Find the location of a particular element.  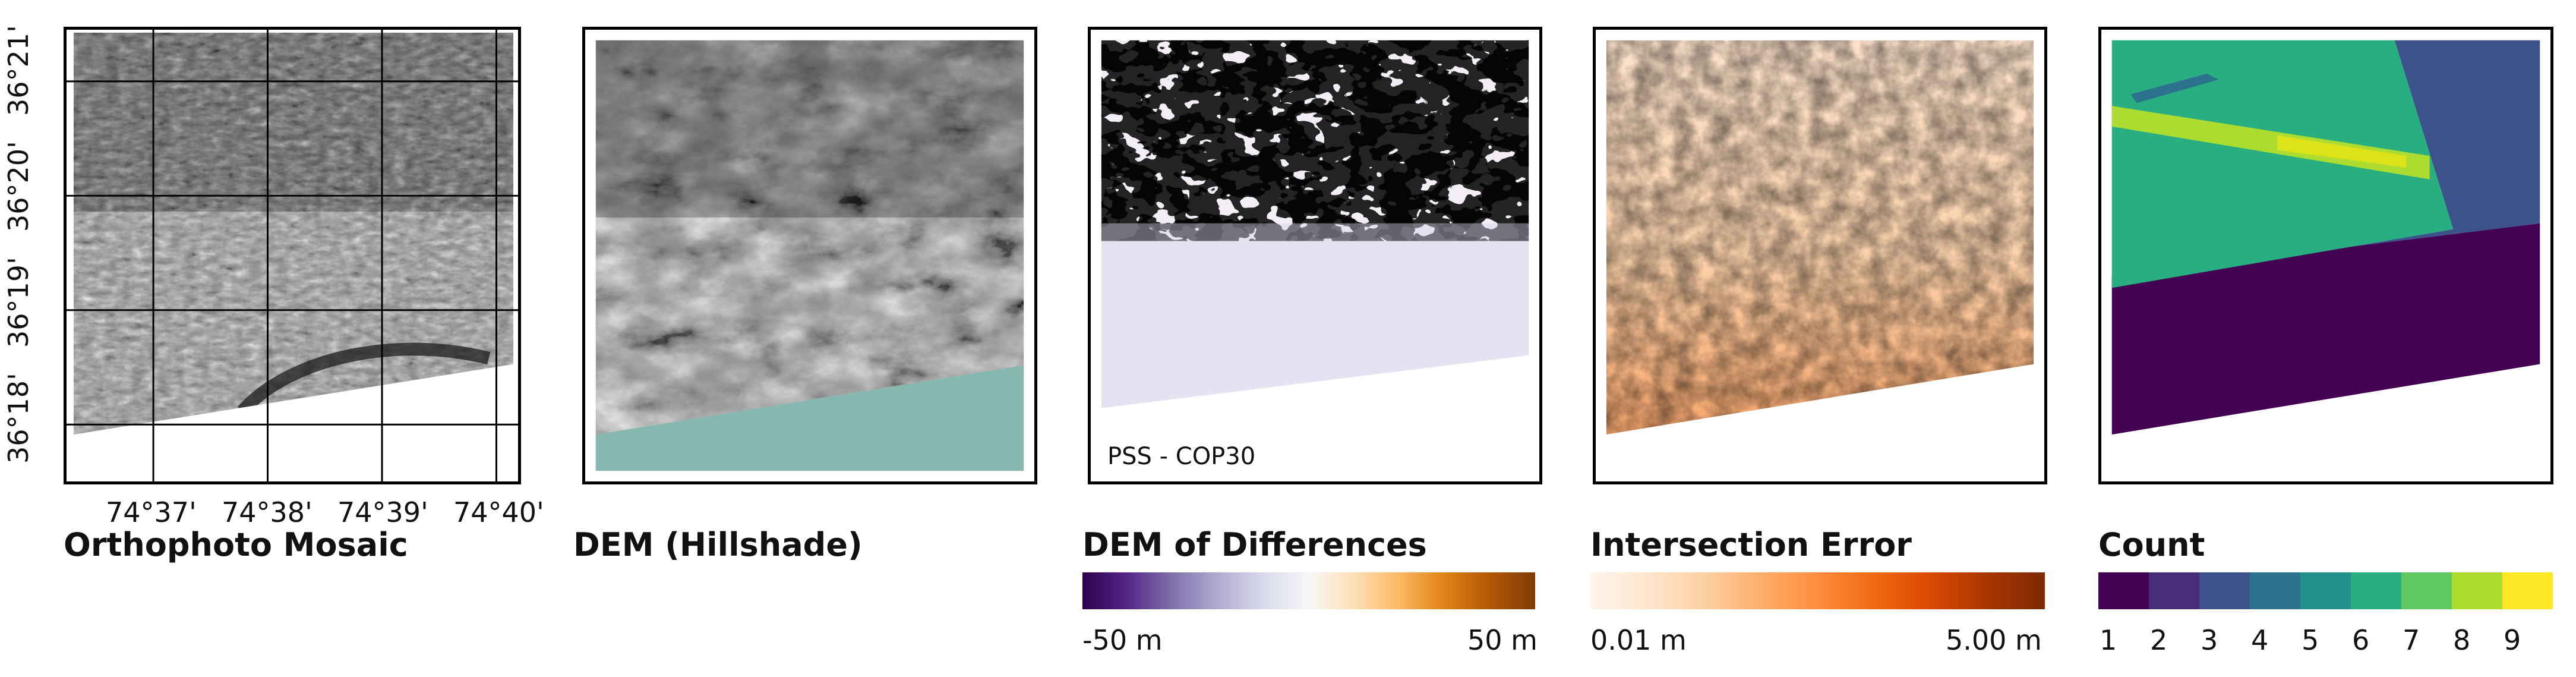

orthophoto-panel is located at coordinates (292, 256).